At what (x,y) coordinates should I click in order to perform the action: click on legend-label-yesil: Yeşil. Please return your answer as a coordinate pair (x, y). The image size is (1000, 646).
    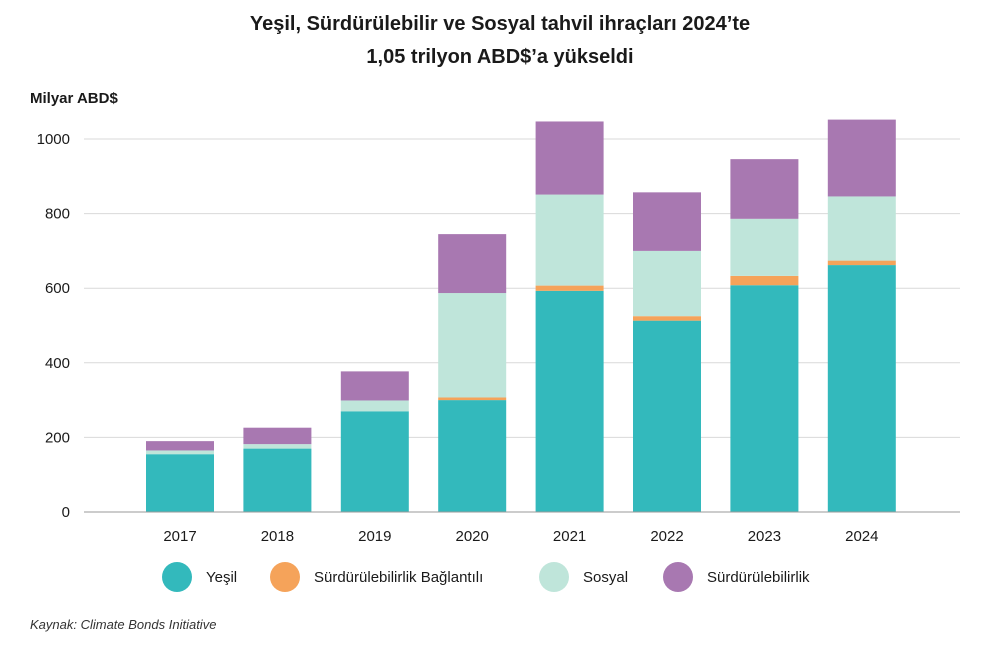
    Looking at the image, I should click on (222, 577).